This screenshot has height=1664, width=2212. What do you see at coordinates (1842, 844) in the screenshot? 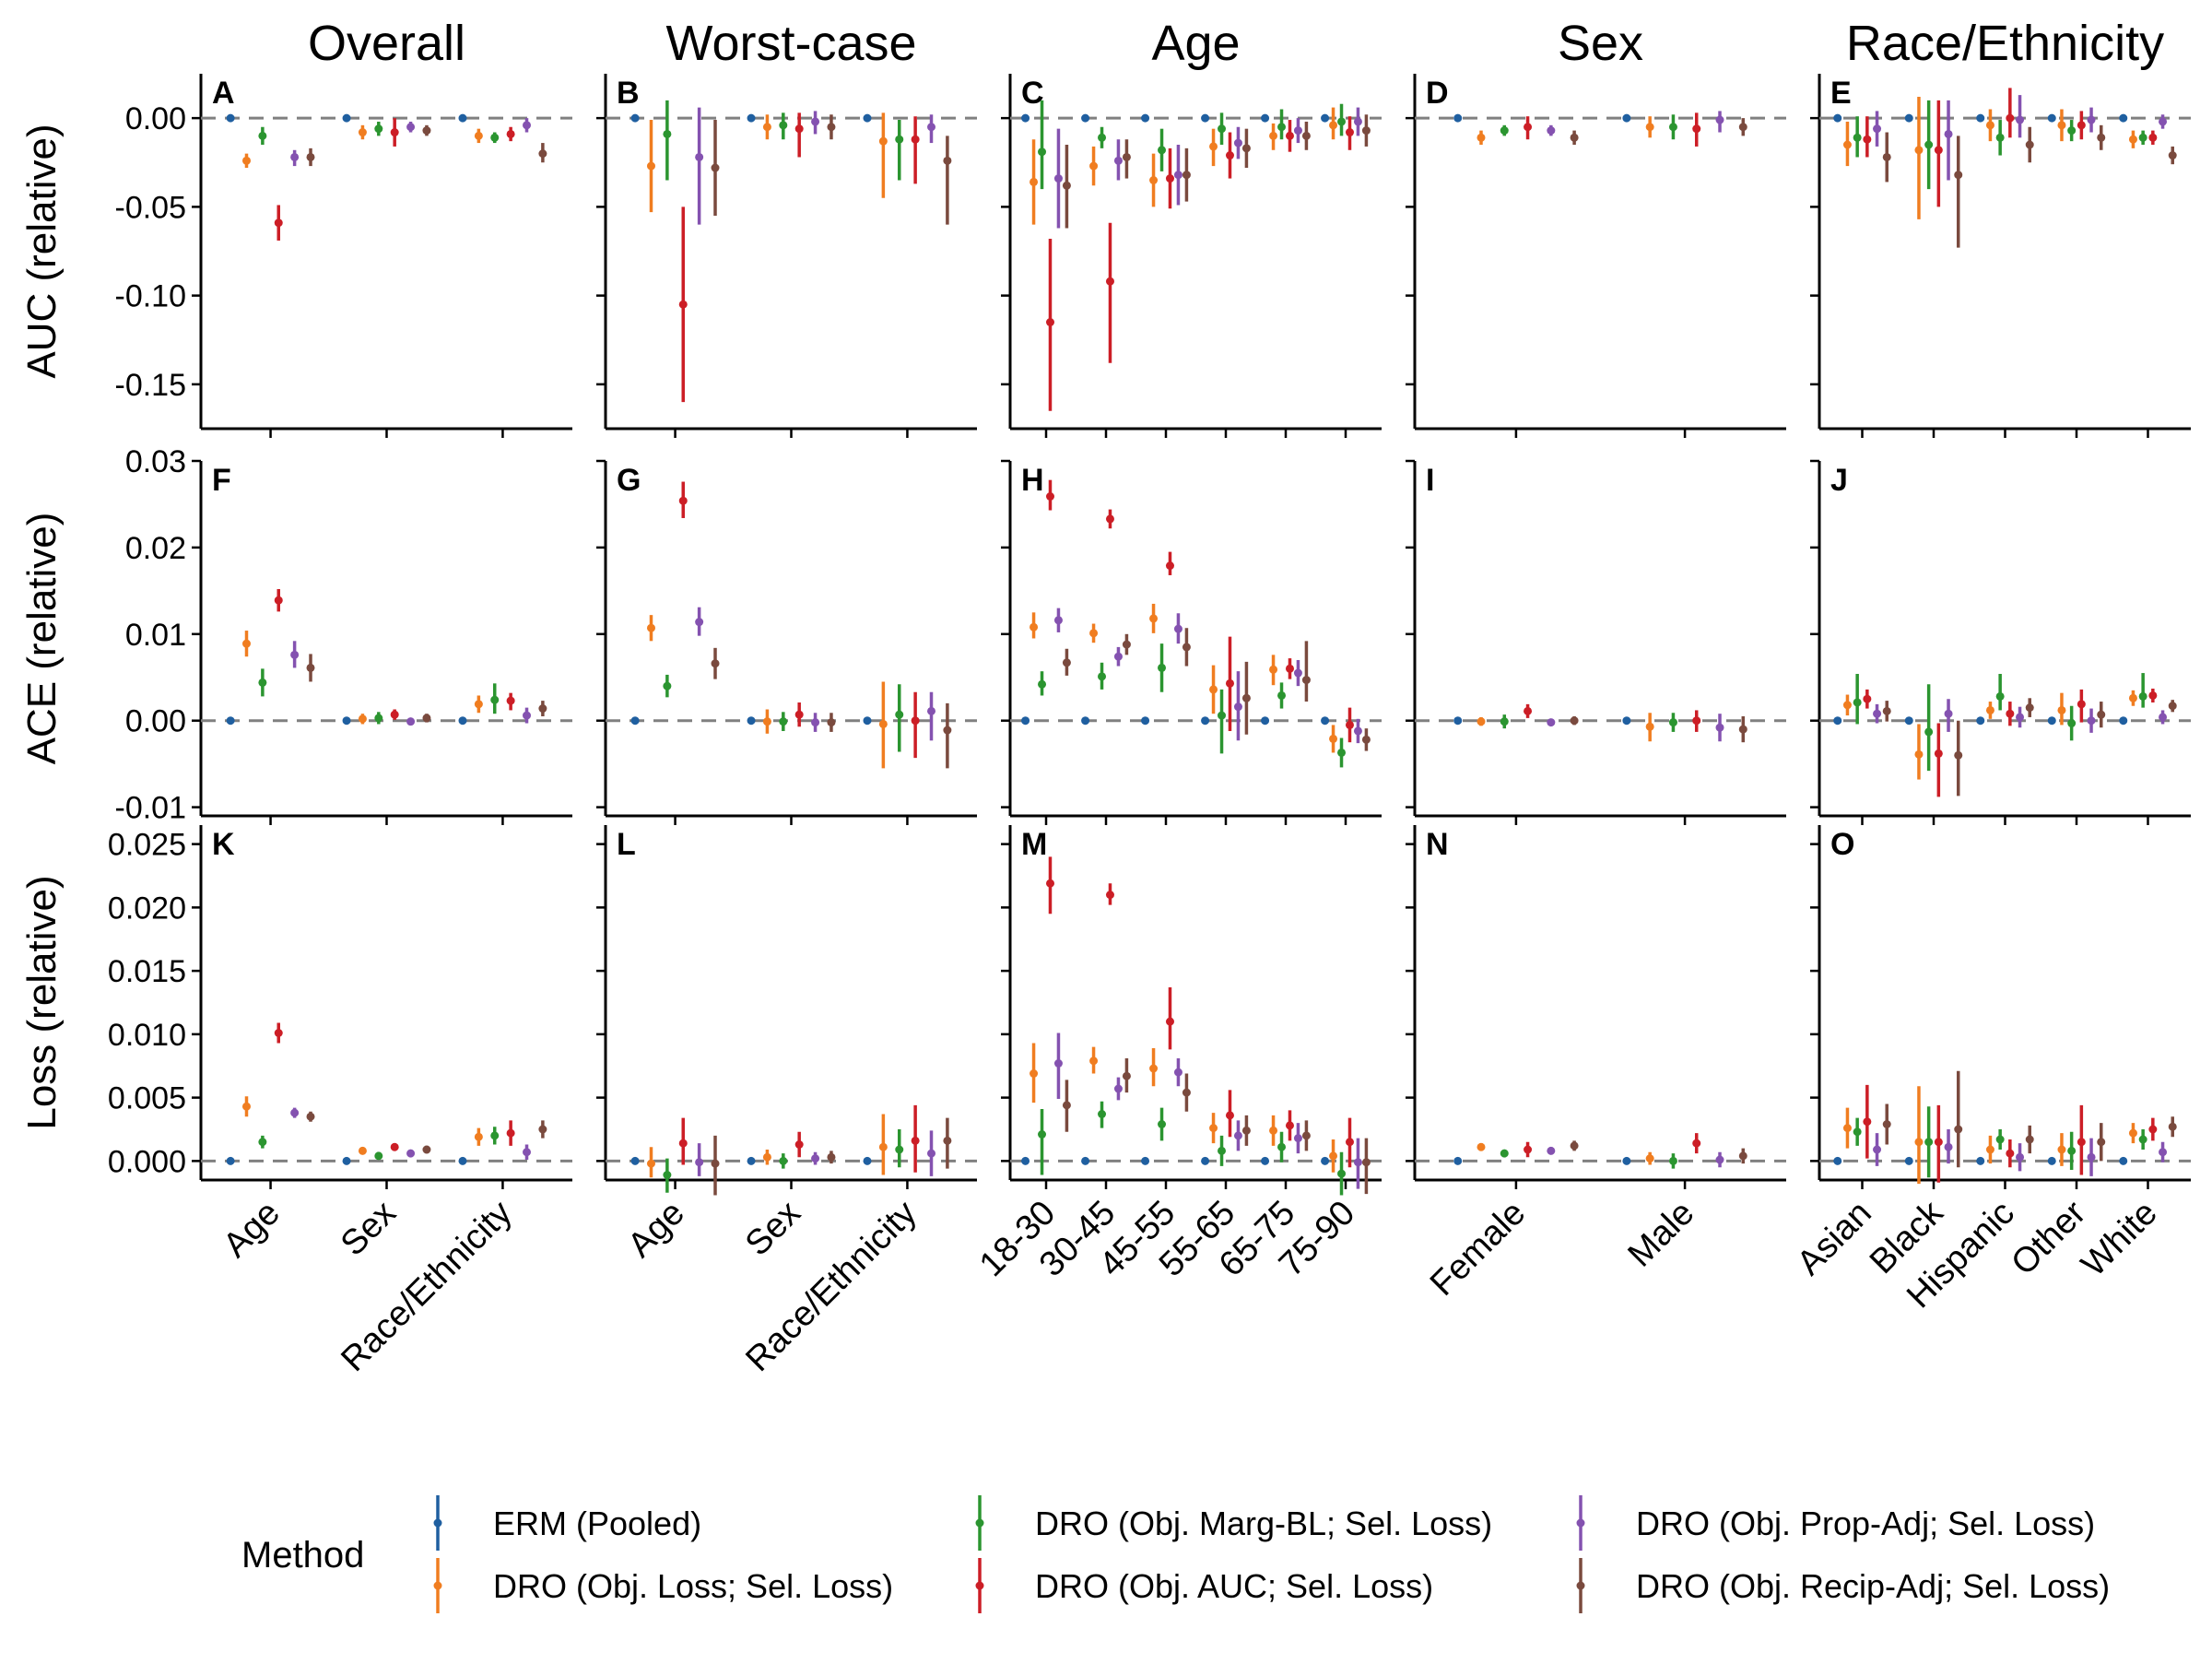
I see `panel-letter-o: O` at bounding box center [1842, 844].